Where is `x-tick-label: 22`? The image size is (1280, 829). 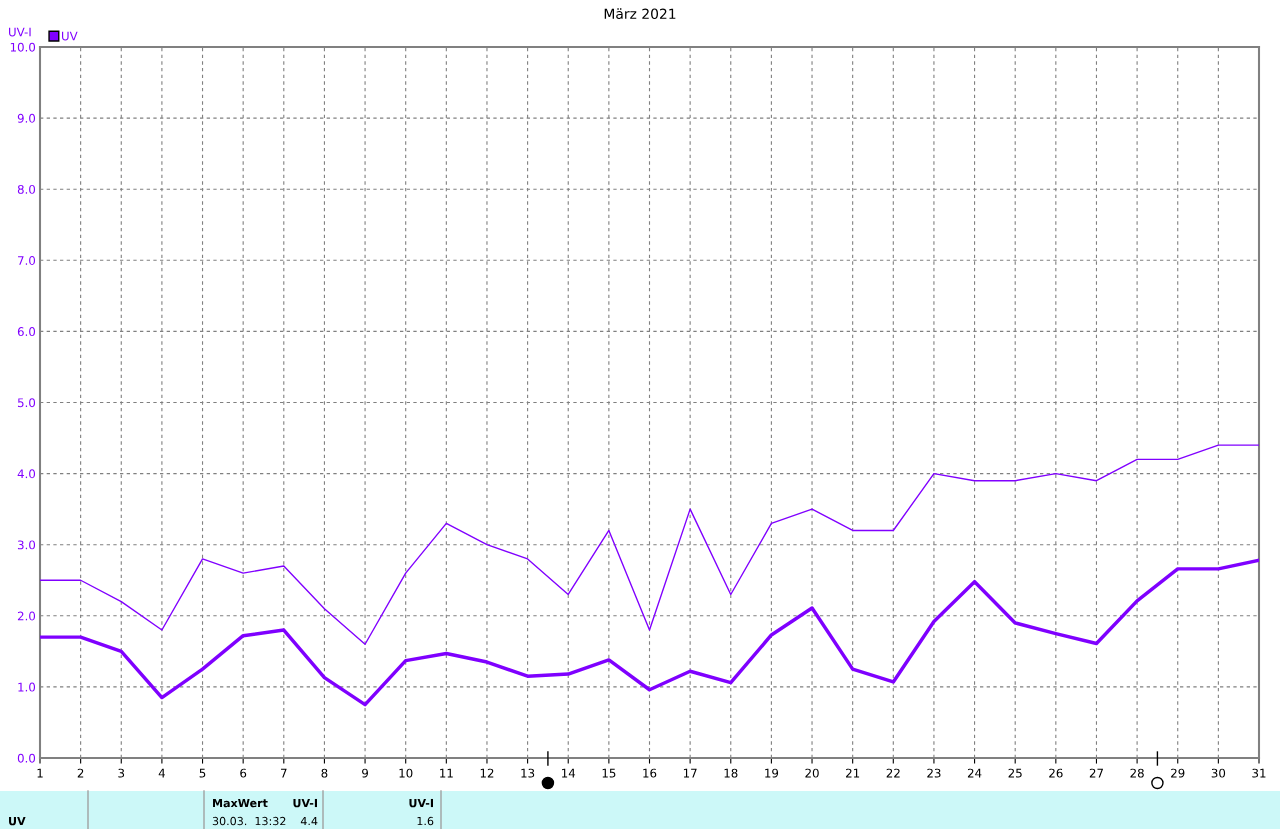
x-tick-label: 22 is located at coordinates (893, 773).